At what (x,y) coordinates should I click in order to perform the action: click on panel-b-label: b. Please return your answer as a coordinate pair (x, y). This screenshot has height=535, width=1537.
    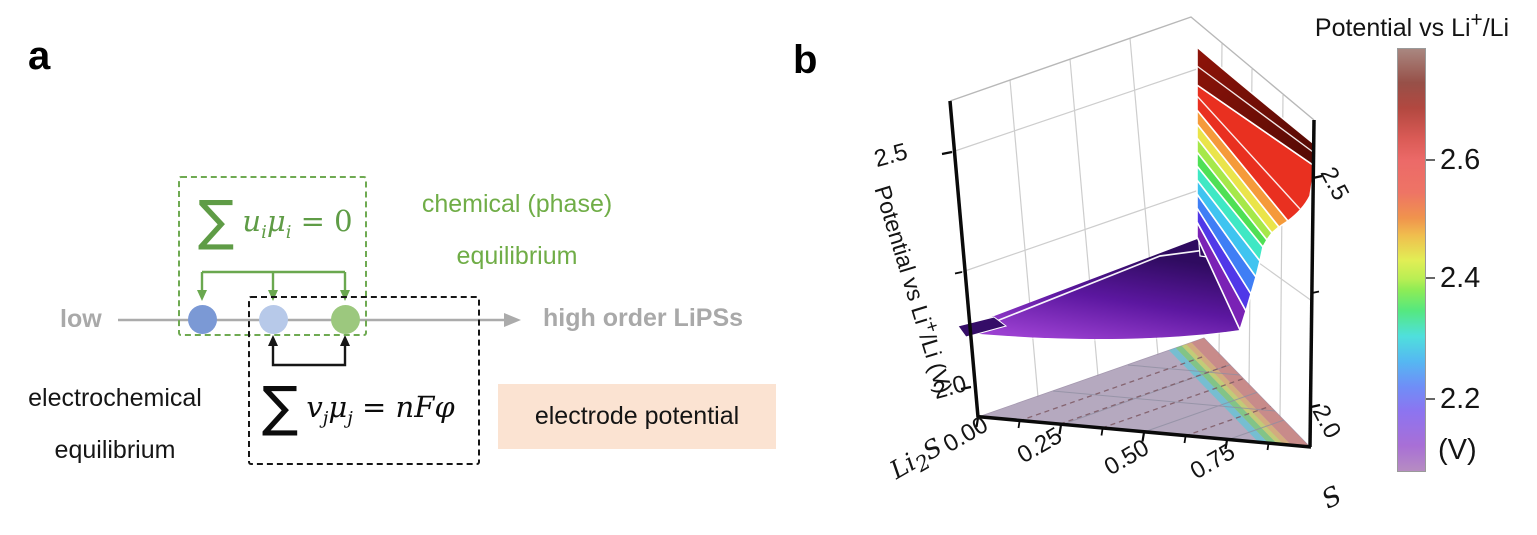
    Looking at the image, I should click on (805, 60).